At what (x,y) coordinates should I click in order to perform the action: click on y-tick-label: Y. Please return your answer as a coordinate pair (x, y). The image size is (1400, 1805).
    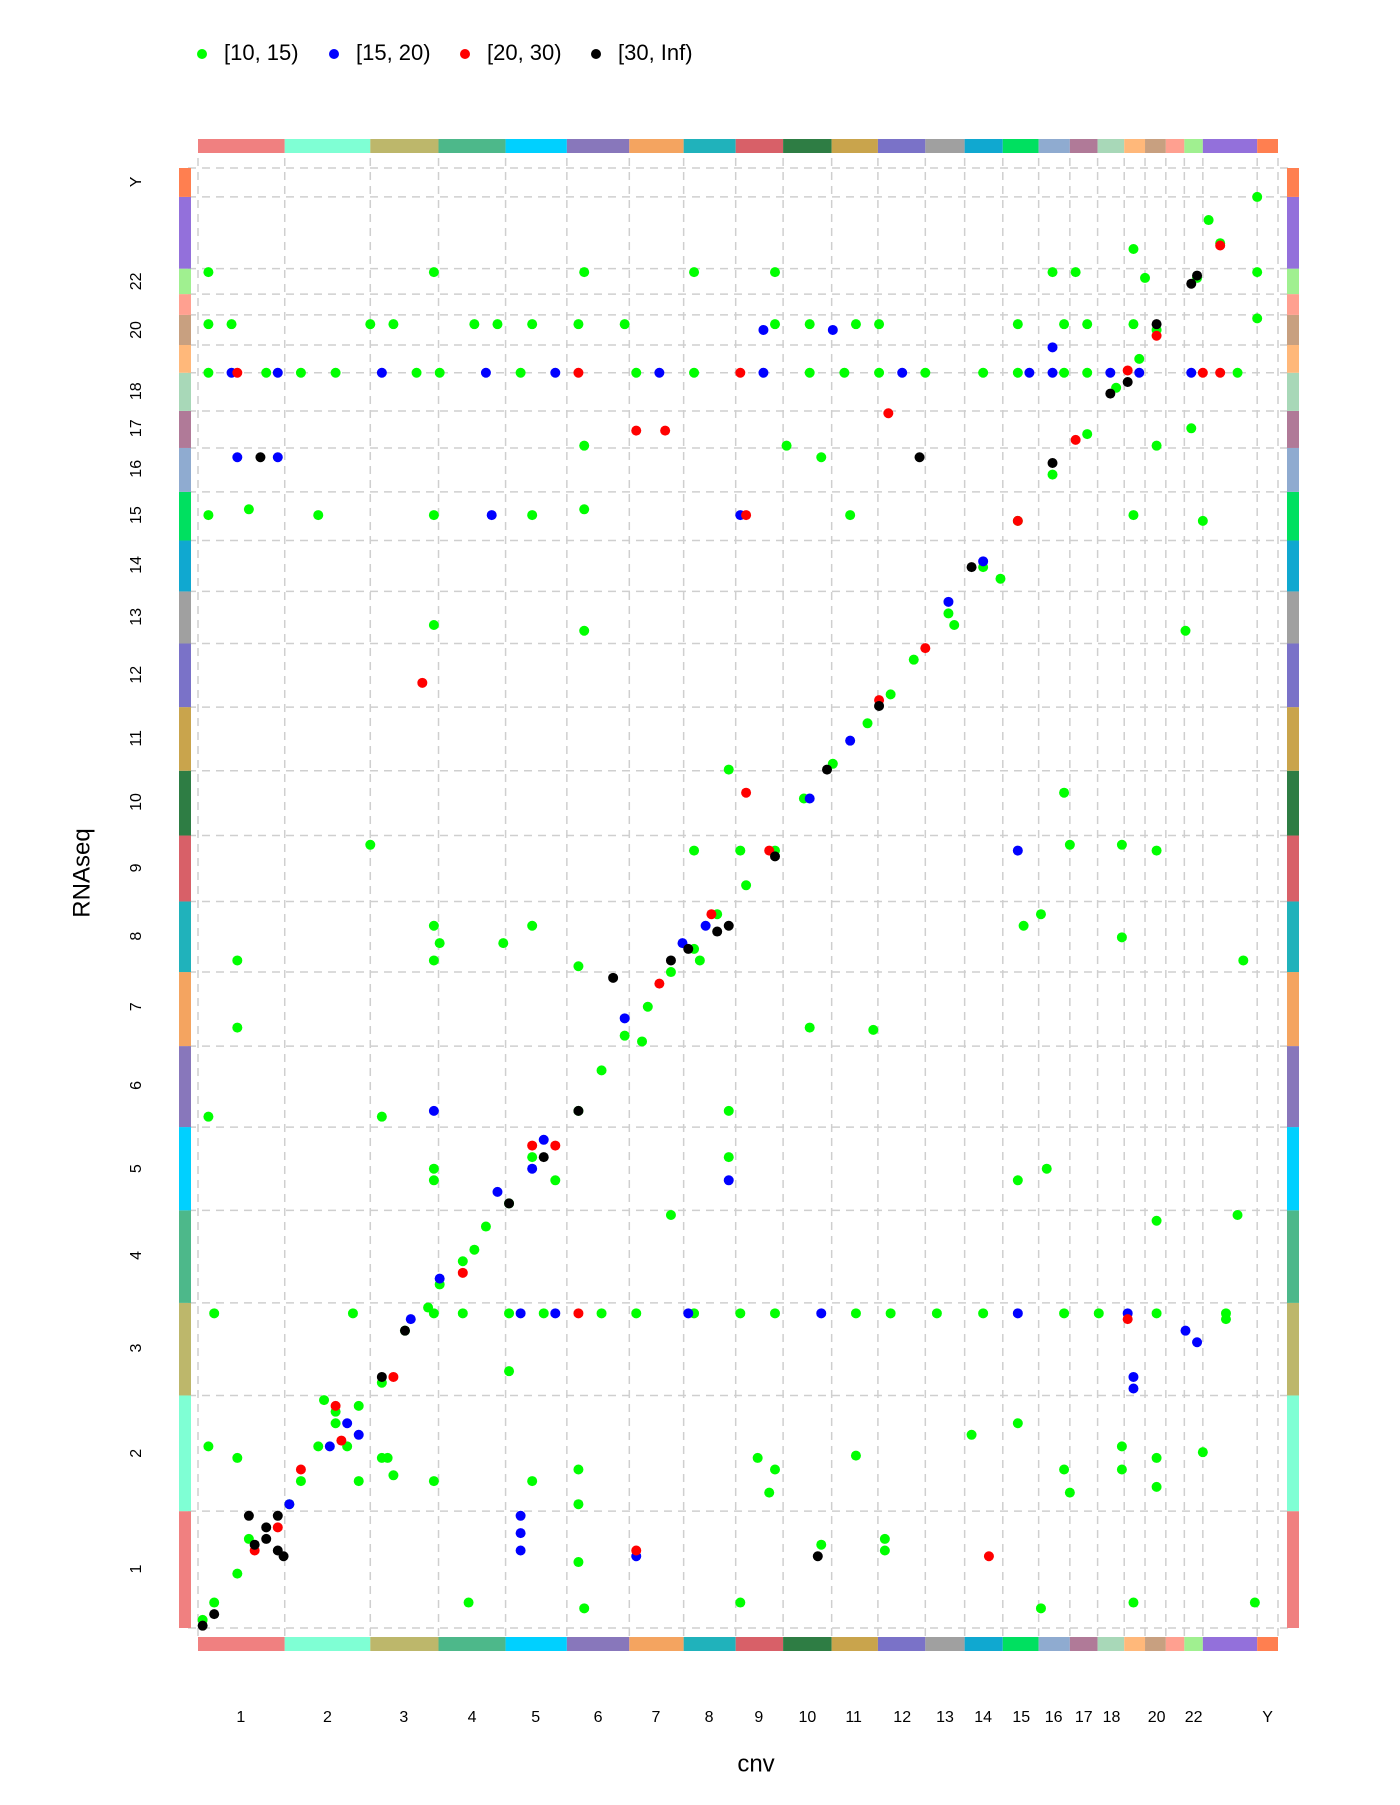
    Looking at the image, I should click on (136, 181).